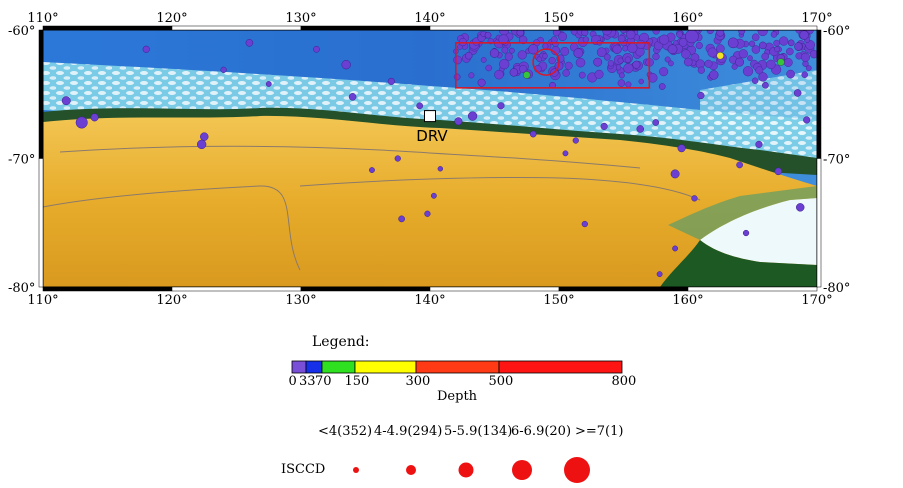 This screenshot has width=903, height=488. I want to click on frame-tick-left, so click(41, 223).